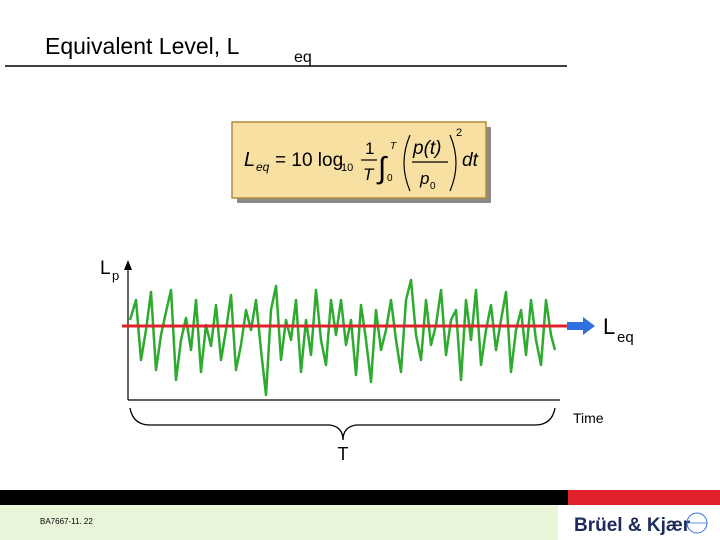 The image size is (720, 540). I want to click on formula-log-base: 10, so click(347, 168).